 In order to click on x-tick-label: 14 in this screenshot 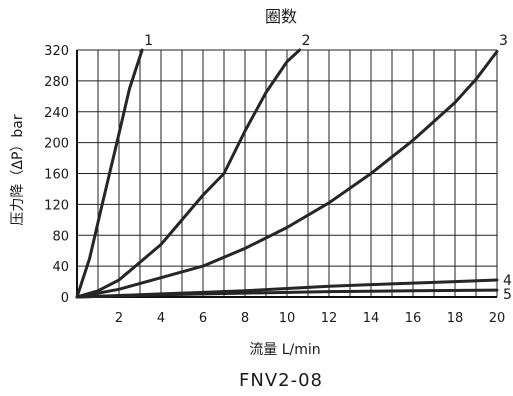, I will do `click(371, 318)`.